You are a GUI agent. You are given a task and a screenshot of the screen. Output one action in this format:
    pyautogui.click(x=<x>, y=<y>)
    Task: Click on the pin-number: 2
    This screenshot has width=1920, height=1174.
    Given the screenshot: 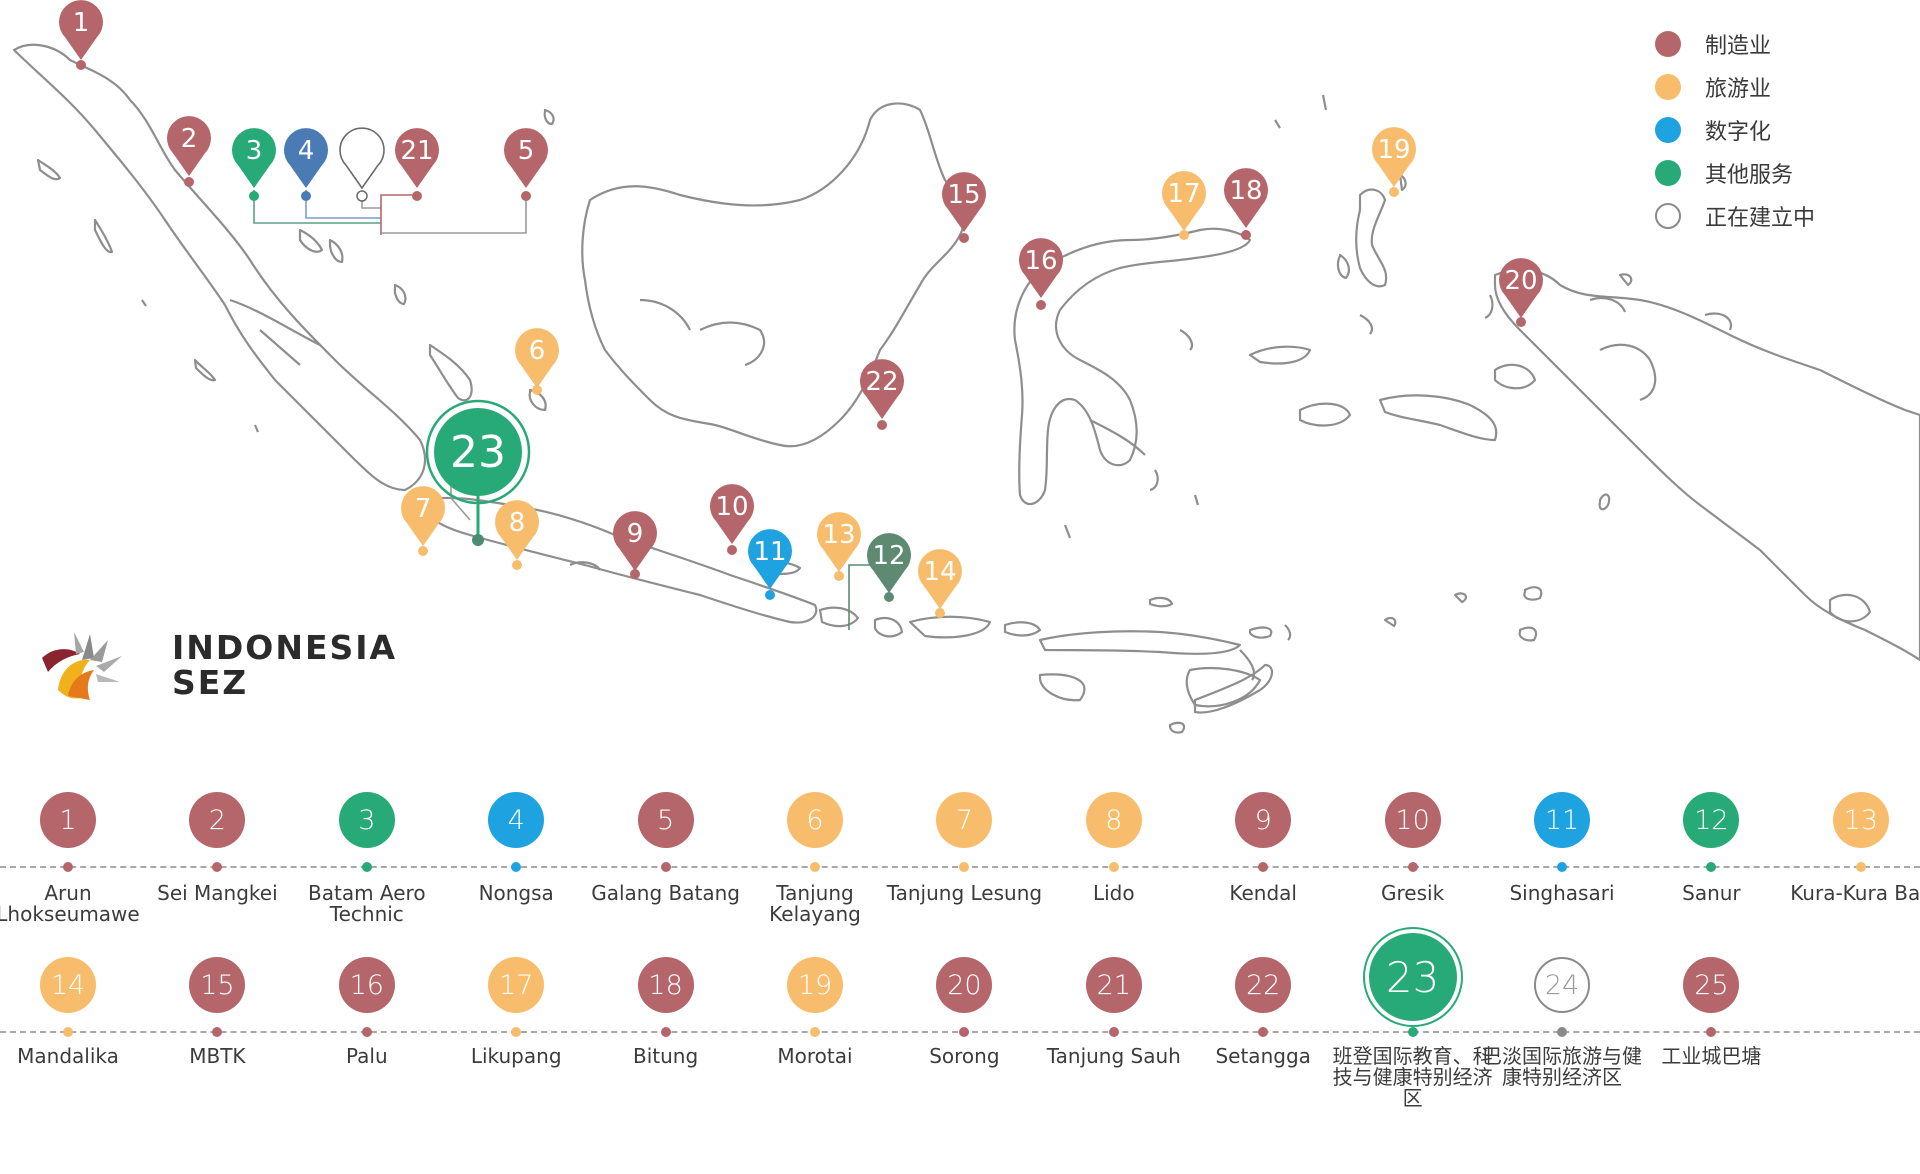 What is the action you would take?
    pyautogui.click(x=189, y=139)
    